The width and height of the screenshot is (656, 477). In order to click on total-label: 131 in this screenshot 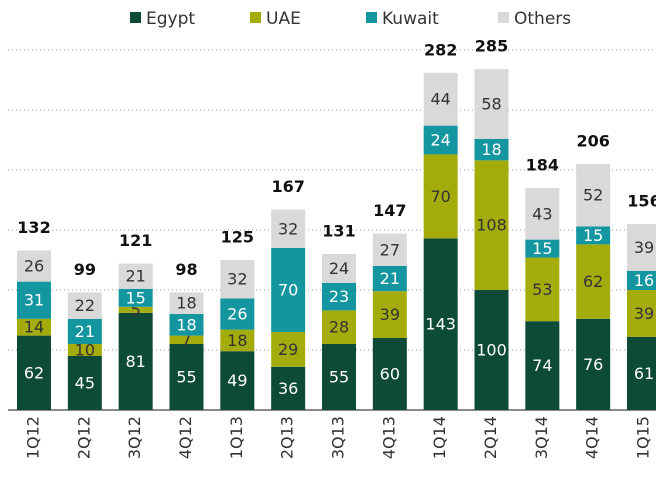, I will do `click(338, 231)`.